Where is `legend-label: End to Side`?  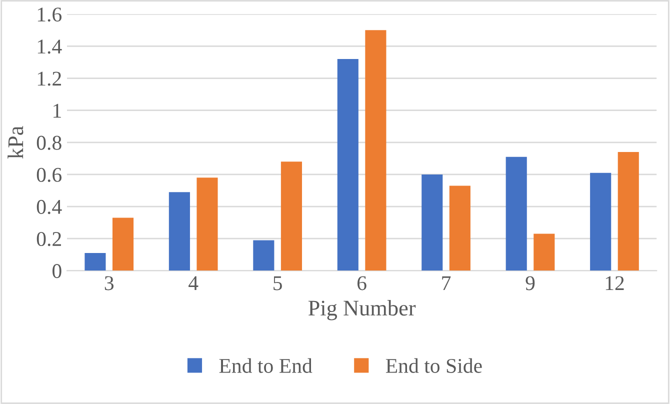 legend-label: End to Side is located at coordinates (434, 365).